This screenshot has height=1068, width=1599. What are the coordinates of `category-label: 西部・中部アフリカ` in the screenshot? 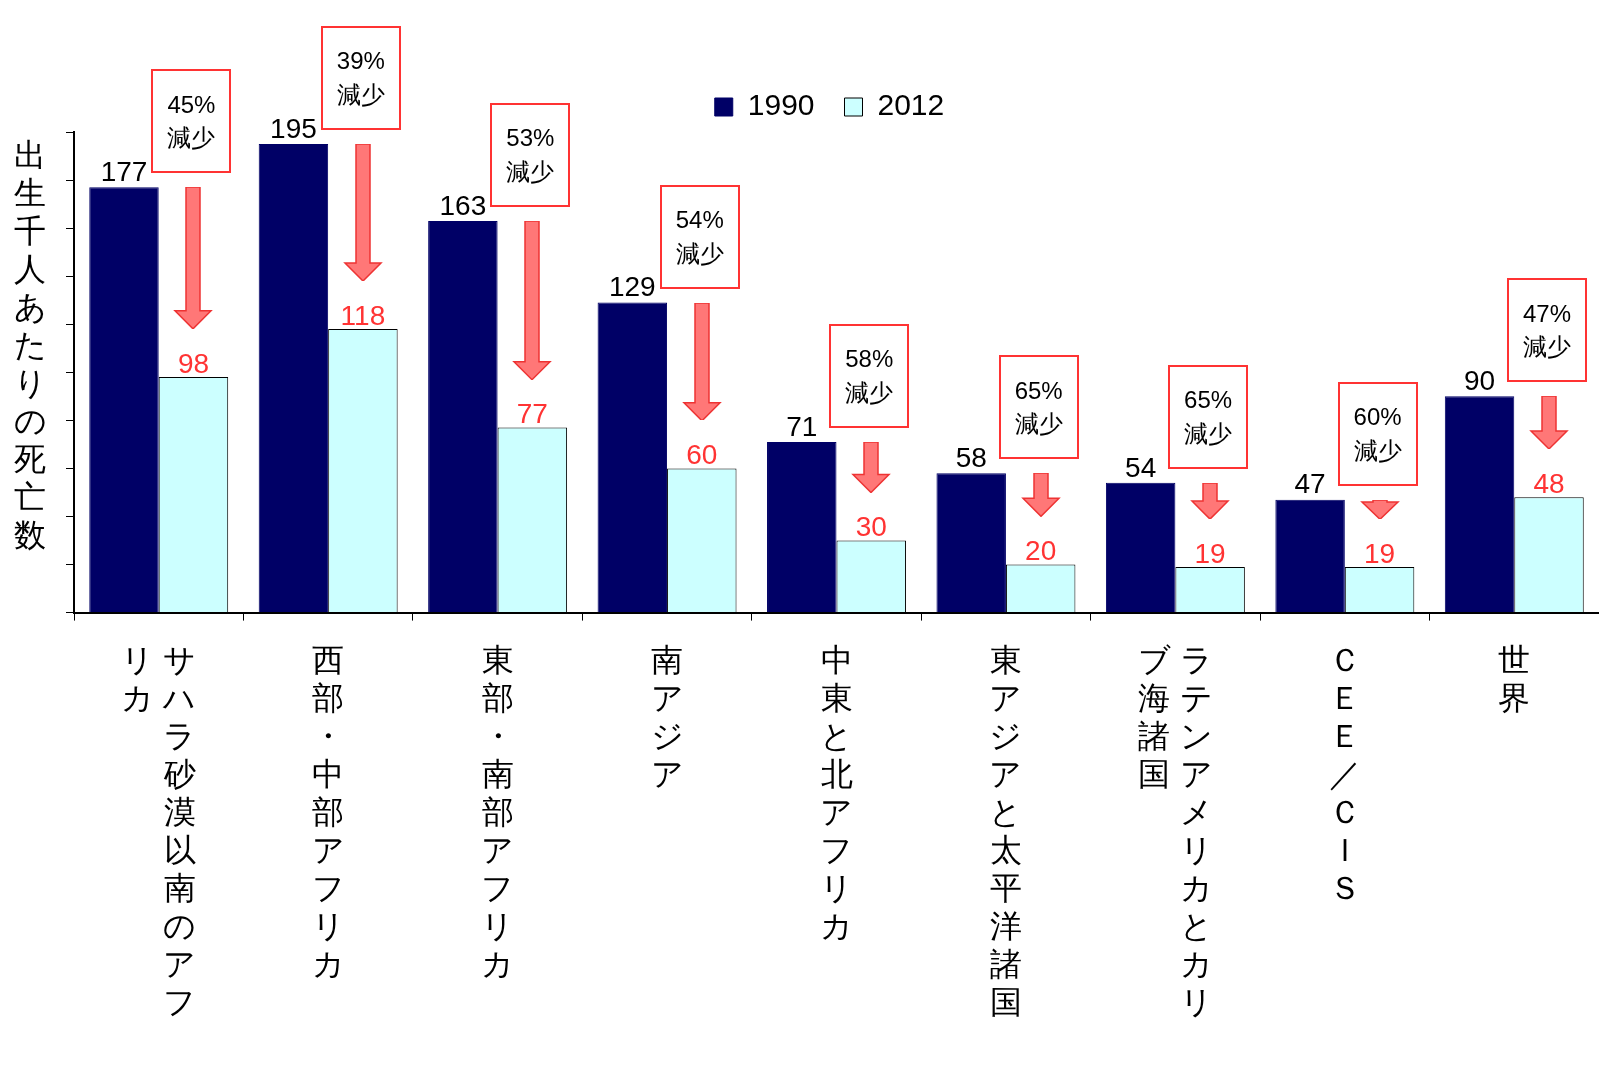 It's located at (328, 811).